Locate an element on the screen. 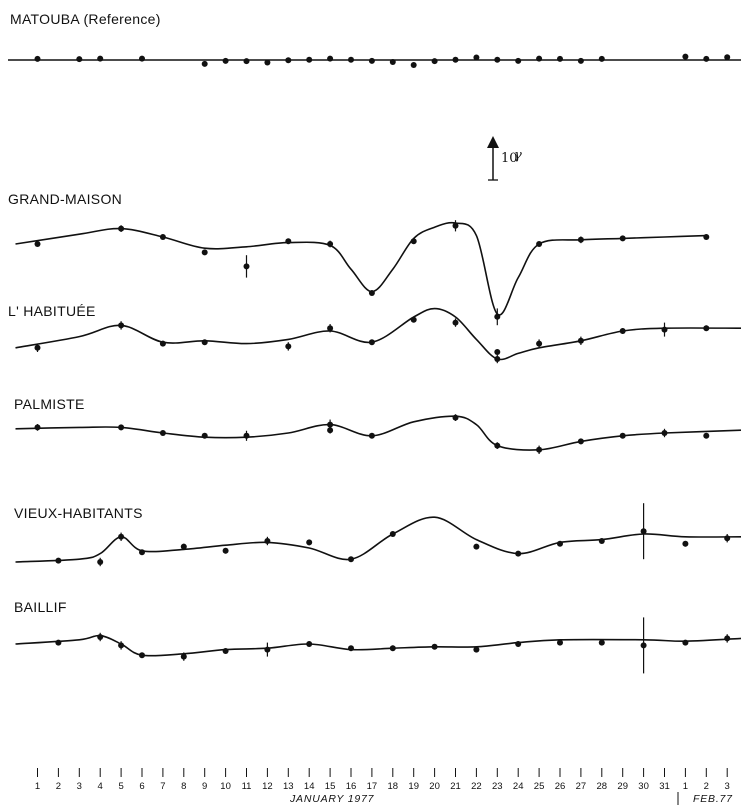  x-tick-label: 9 is located at coordinates (204, 786).